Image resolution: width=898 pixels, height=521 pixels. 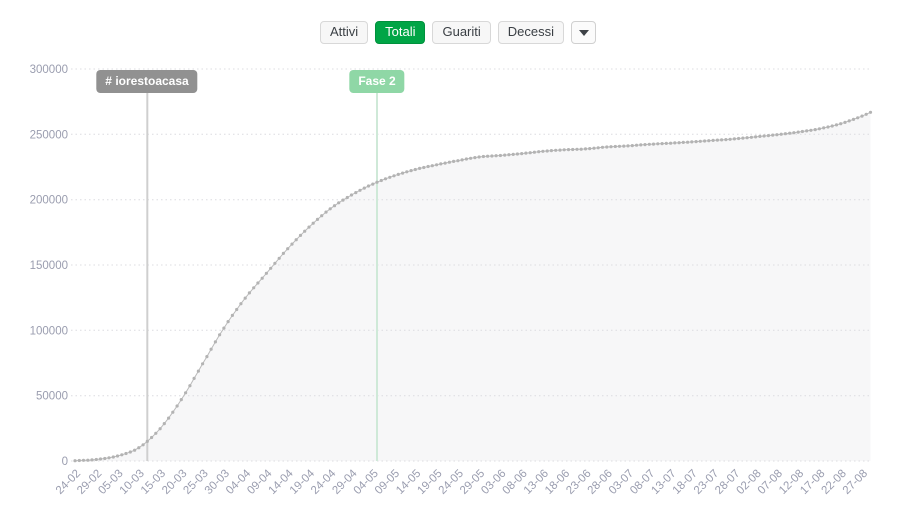 What do you see at coordinates (531, 32) in the screenshot?
I see `filter-button-decessi: Decessi` at bounding box center [531, 32].